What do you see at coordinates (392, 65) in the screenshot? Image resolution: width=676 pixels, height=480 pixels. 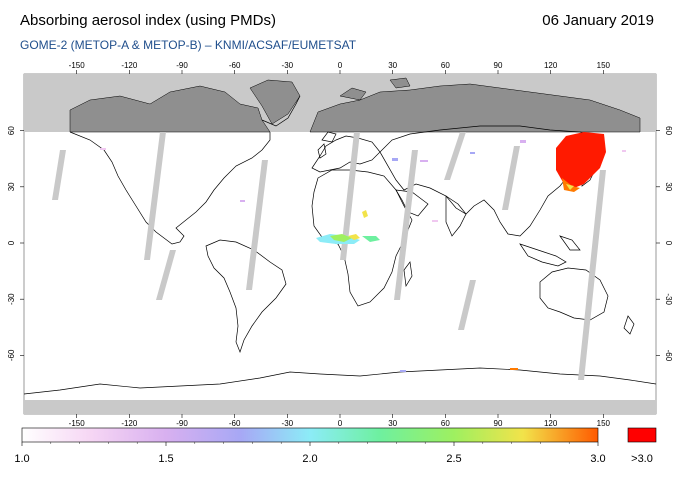 I see `lon-label-top: 30` at bounding box center [392, 65].